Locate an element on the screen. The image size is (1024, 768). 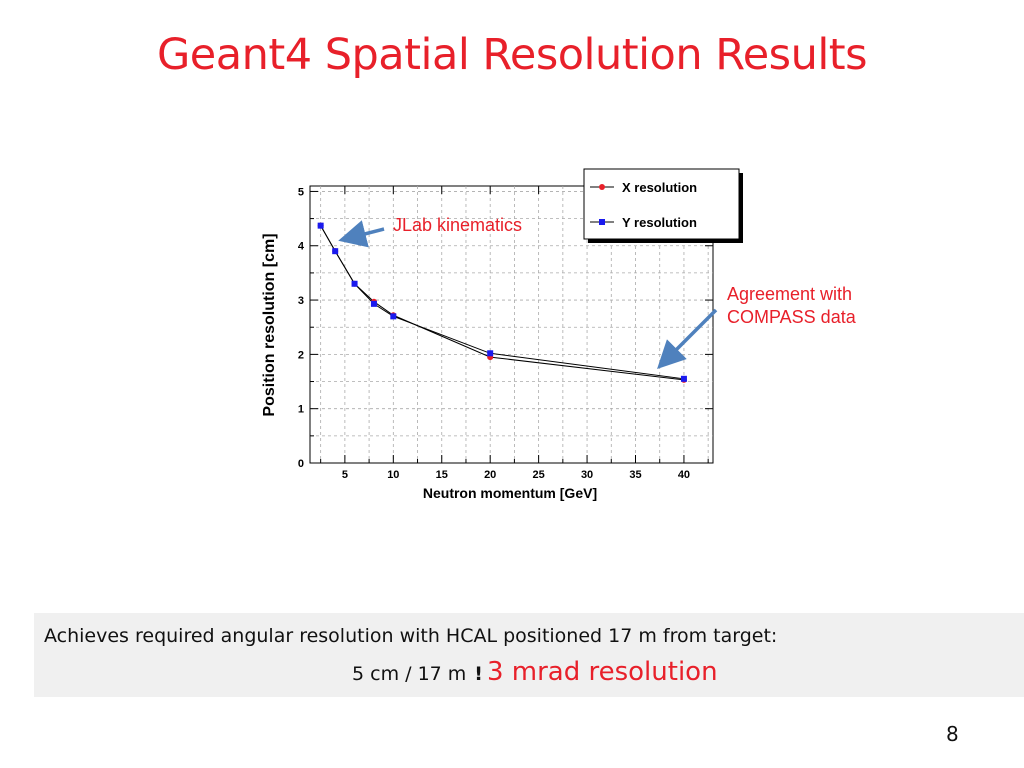
summary-line2: 5 cm / 17 m! 3 mrad resolution is located at coordinates (535, 672).